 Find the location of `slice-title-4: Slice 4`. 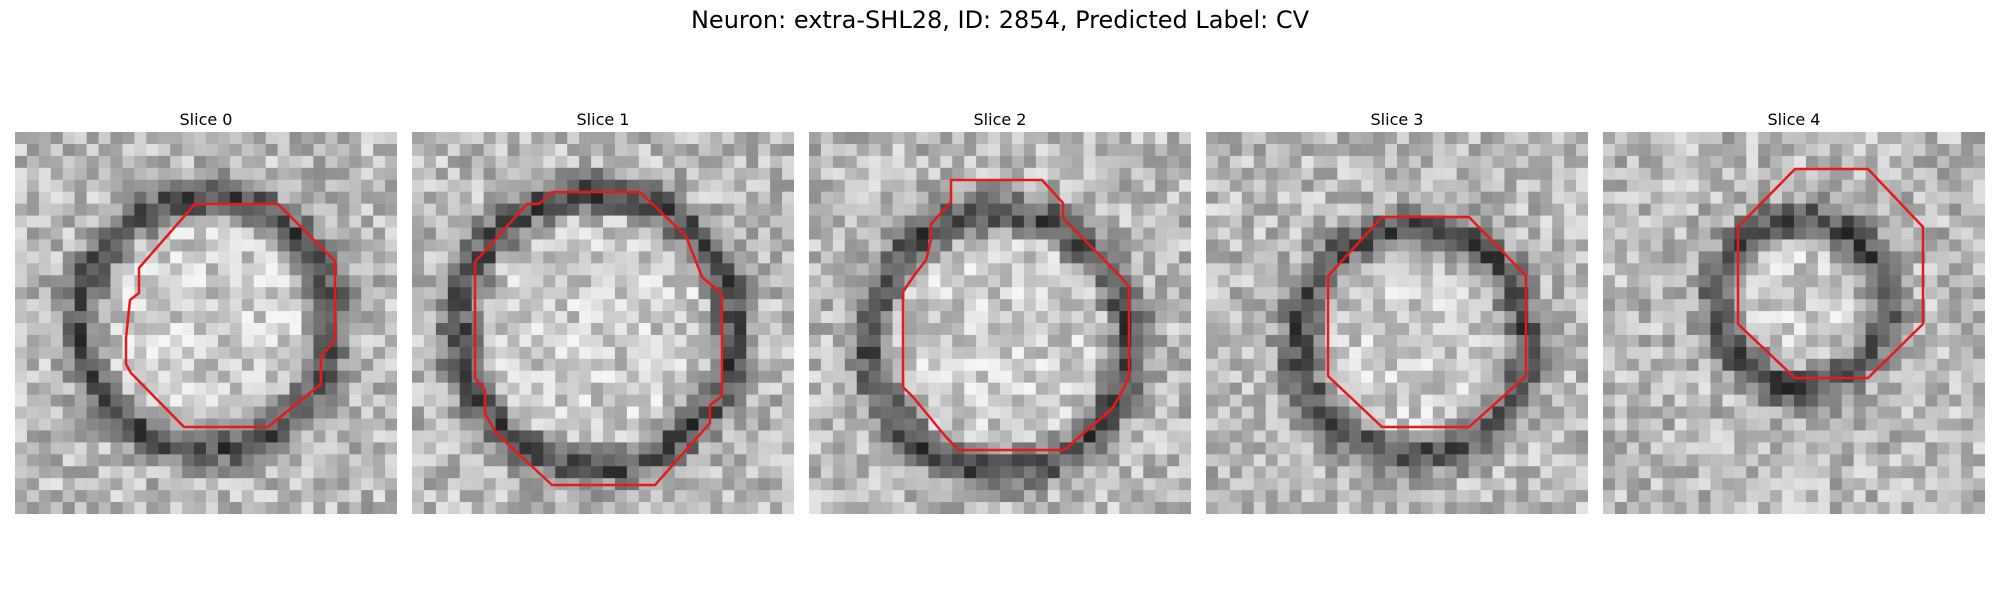

slice-title-4: Slice 4 is located at coordinates (1794, 119).